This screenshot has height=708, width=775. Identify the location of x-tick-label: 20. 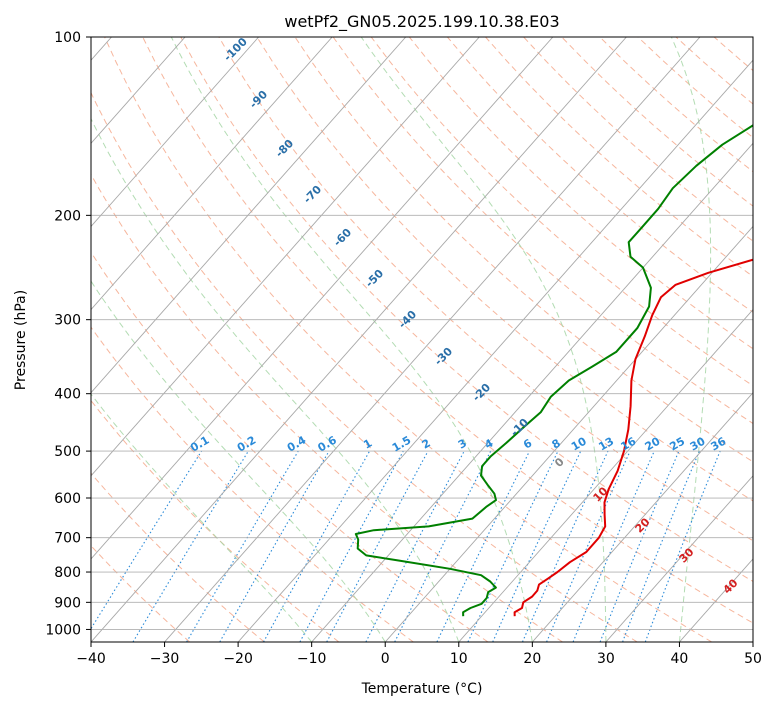
(532, 659).